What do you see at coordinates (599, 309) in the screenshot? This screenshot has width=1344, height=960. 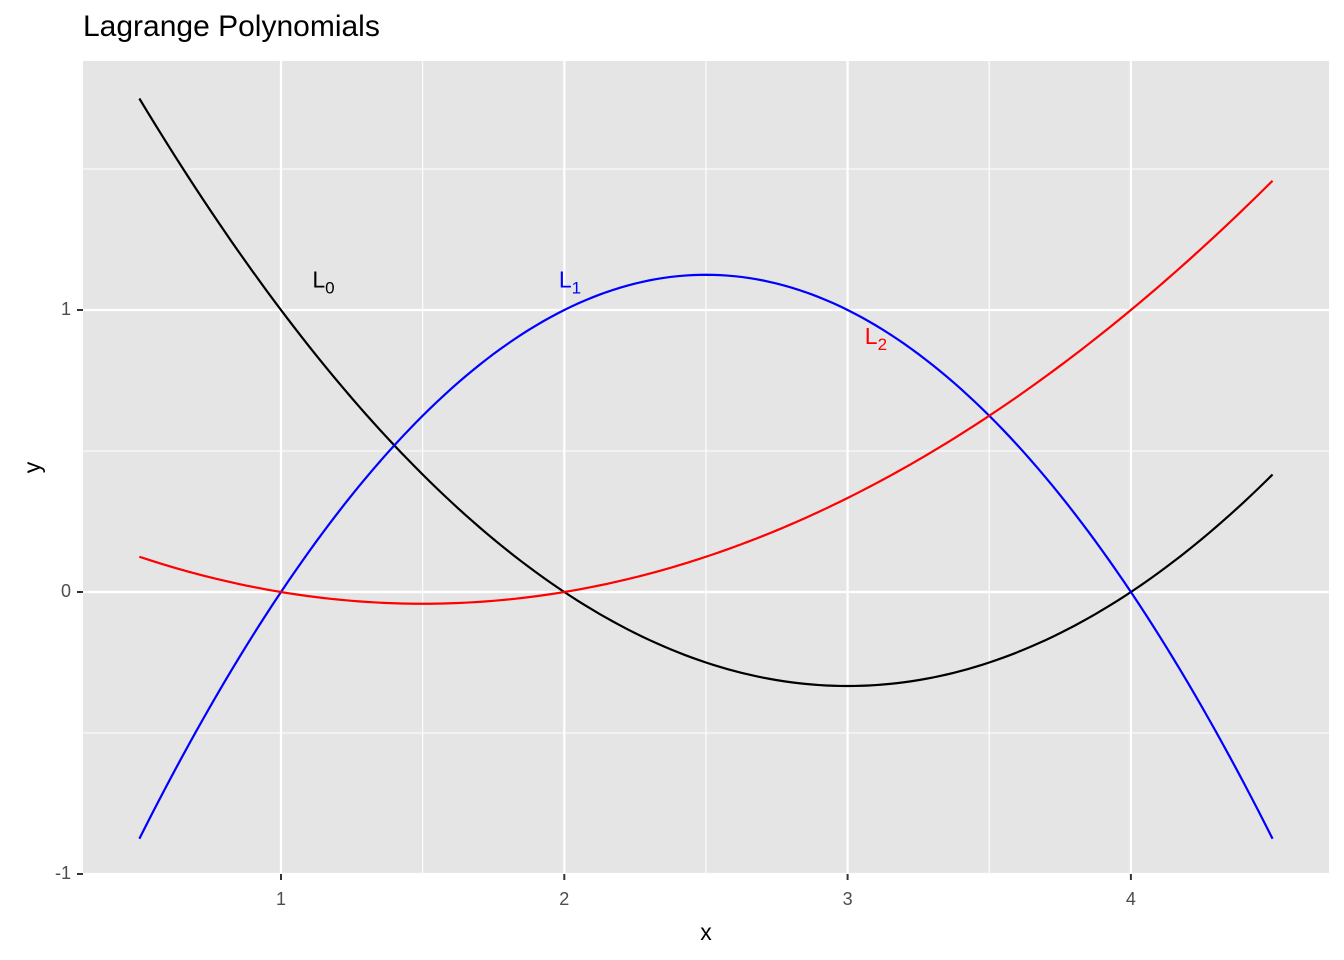 I see `series-labels: L0 L1 L2` at bounding box center [599, 309].